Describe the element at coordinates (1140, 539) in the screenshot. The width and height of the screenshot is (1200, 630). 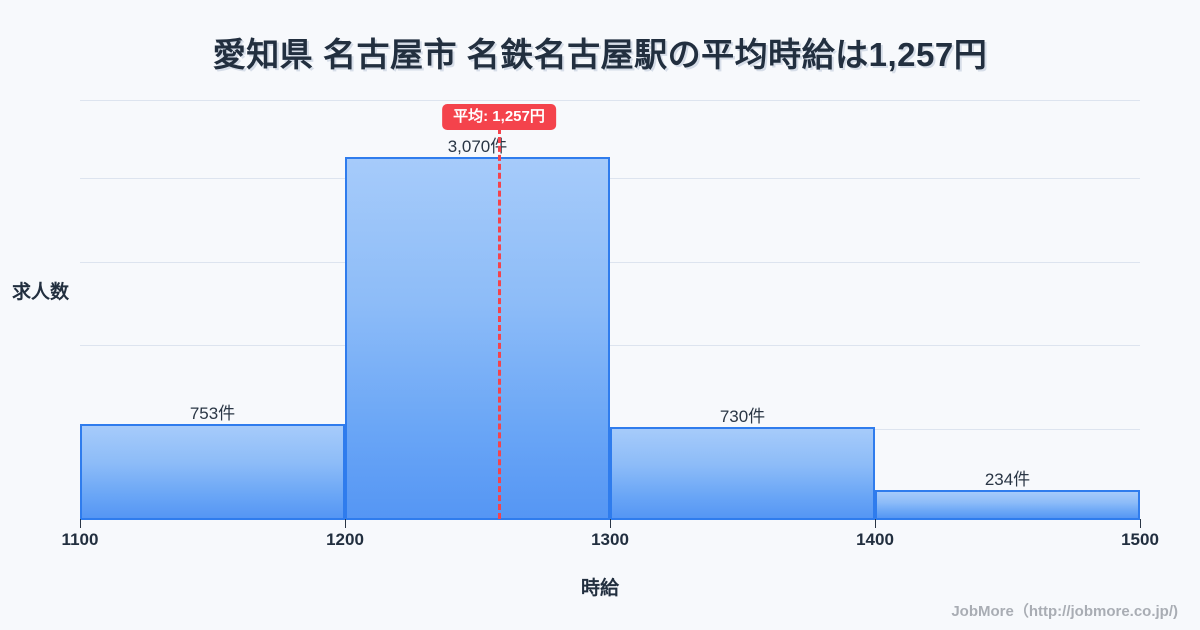
I see `x-axis-tick-label: 1500` at that location.